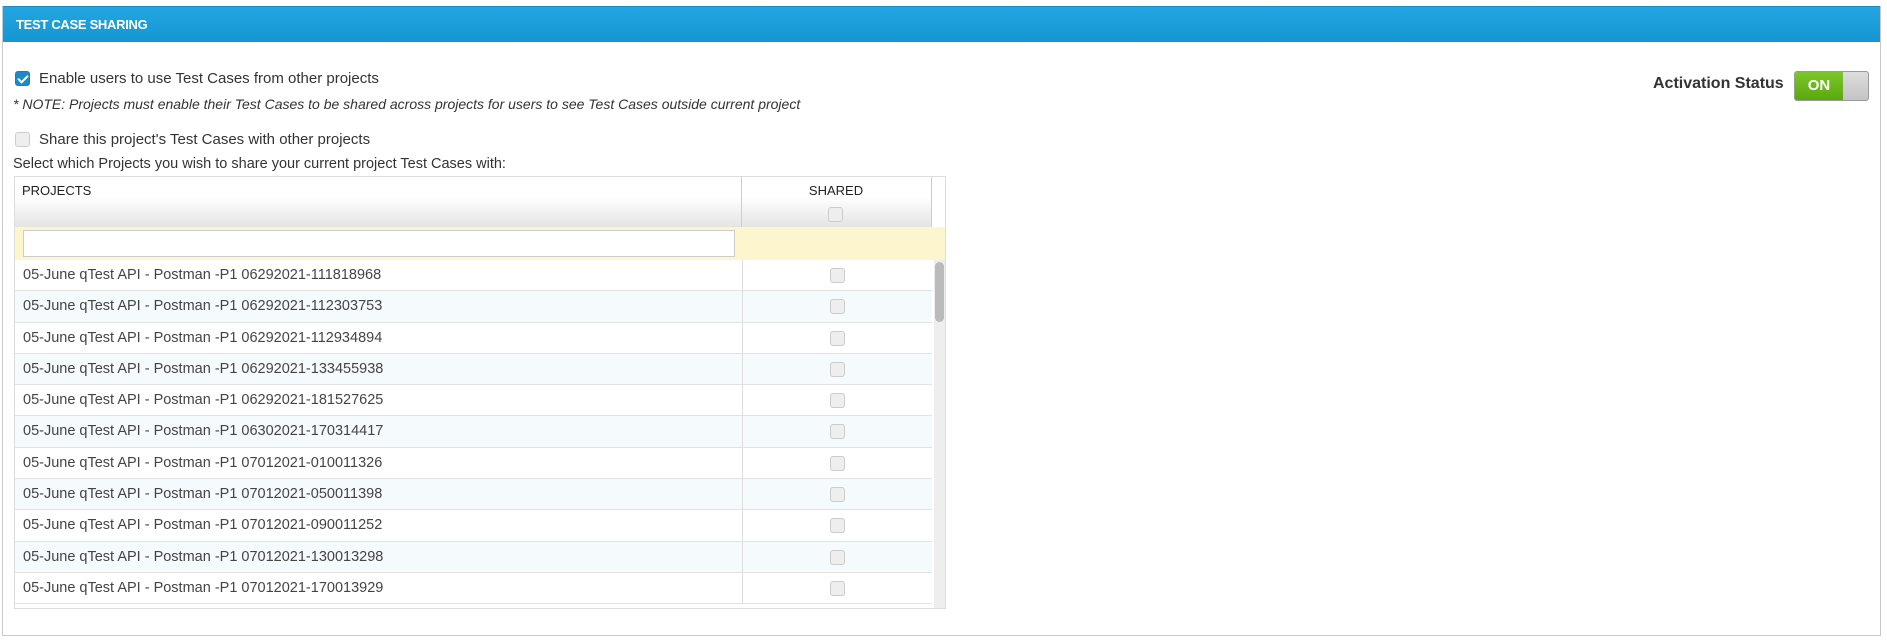  I want to click on filter-row, so click(480, 243).